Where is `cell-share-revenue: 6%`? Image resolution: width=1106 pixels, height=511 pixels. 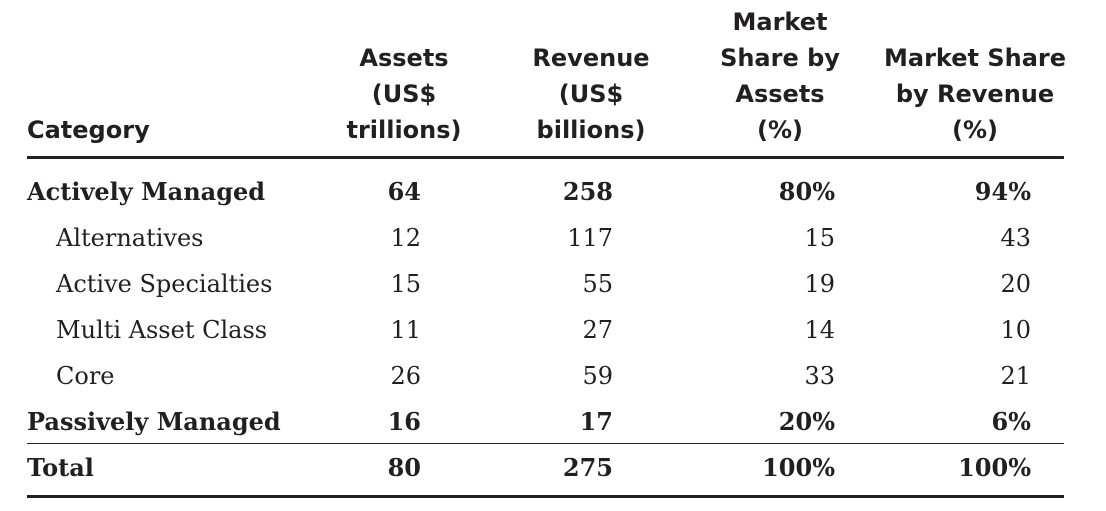
cell-share-revenue: 6% is located at coordinates (1011, 421).